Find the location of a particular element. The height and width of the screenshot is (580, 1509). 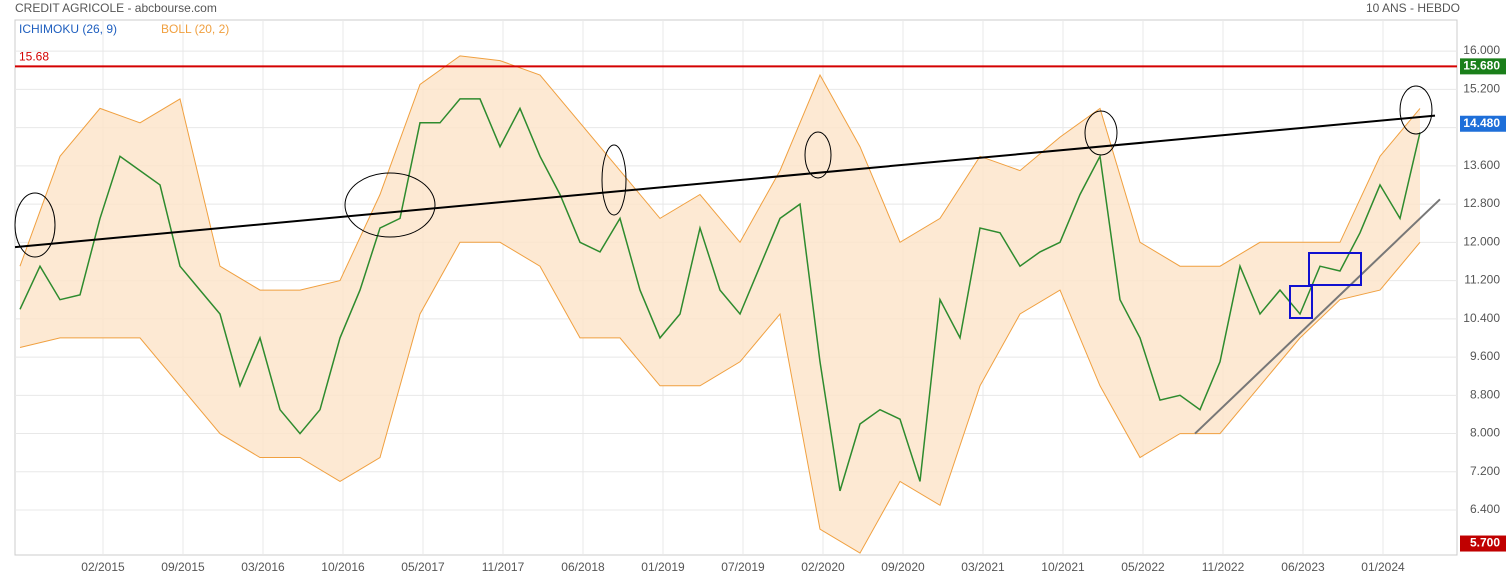

y-tick-label: 11.200 is located at coordinates (1482, 280).